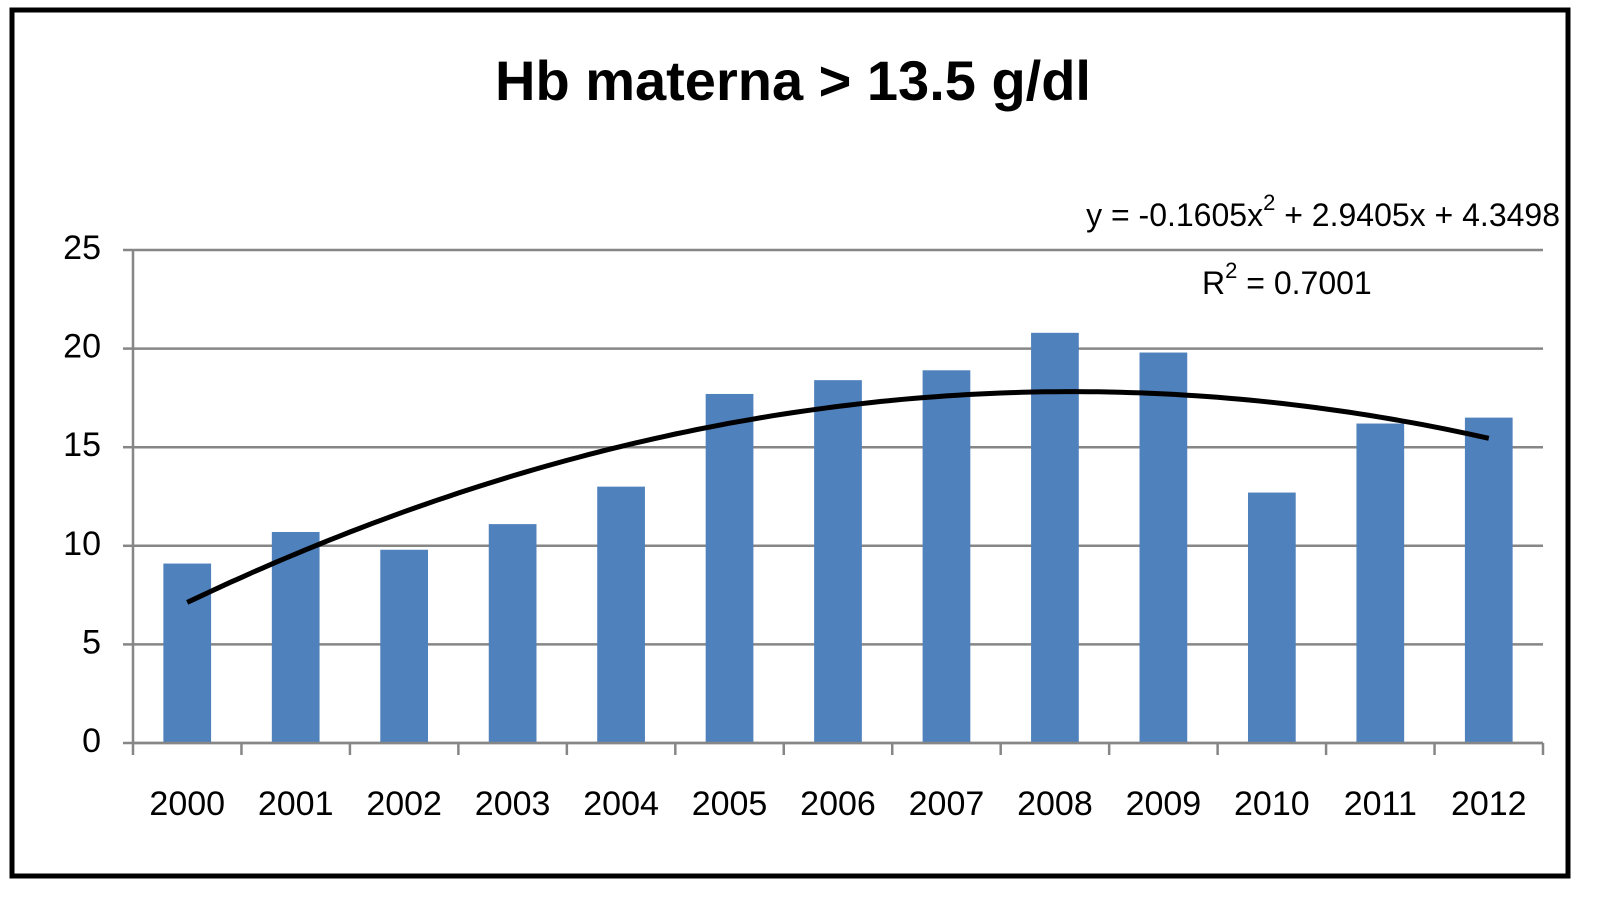 This screenshot has width=1601, height=898. I want to click on x-tick-label: 2001, so click(296, 804).